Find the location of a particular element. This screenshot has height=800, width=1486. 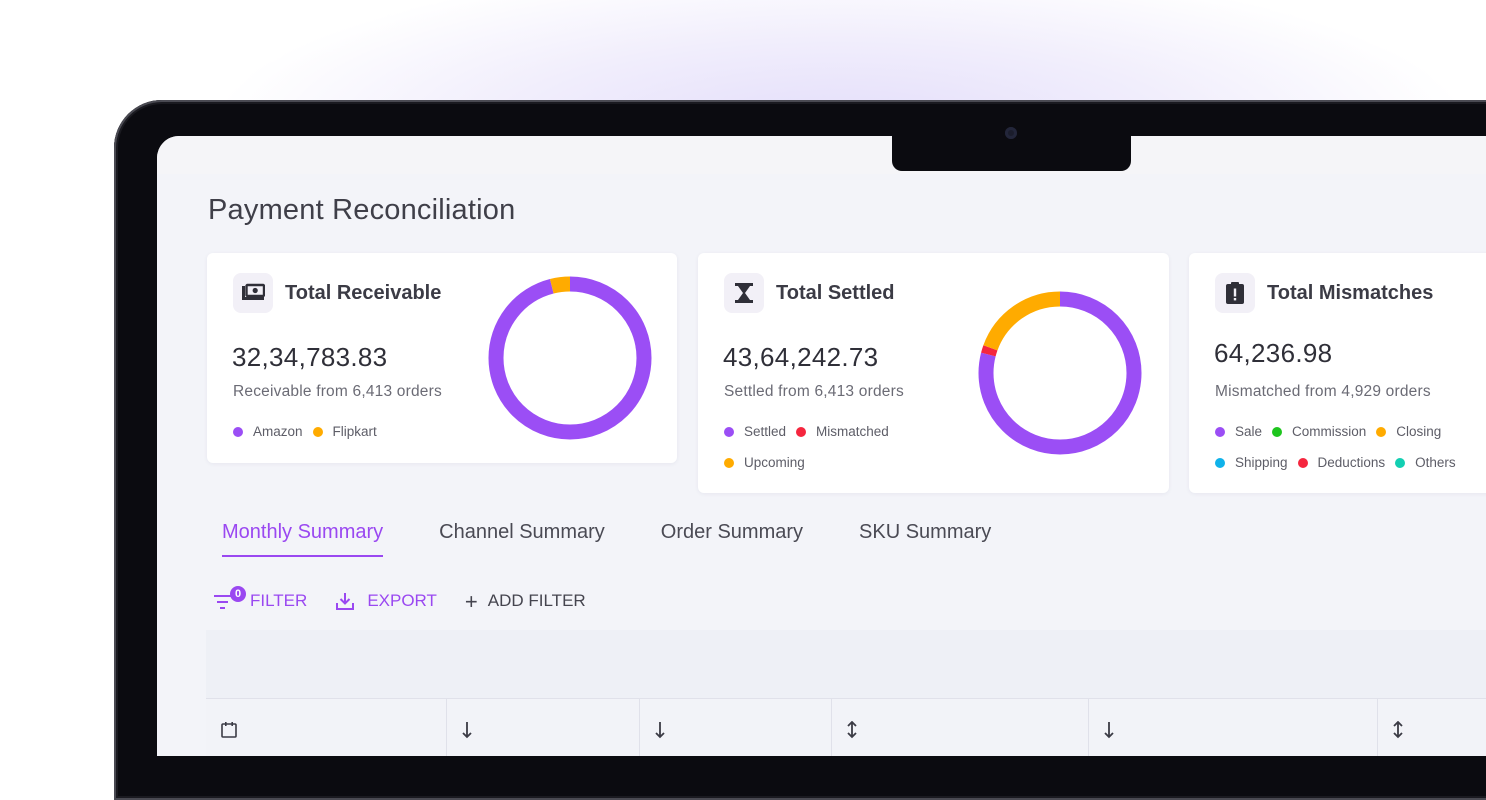

legend-item-sale: Sale is located at coordinates (1238, 431).